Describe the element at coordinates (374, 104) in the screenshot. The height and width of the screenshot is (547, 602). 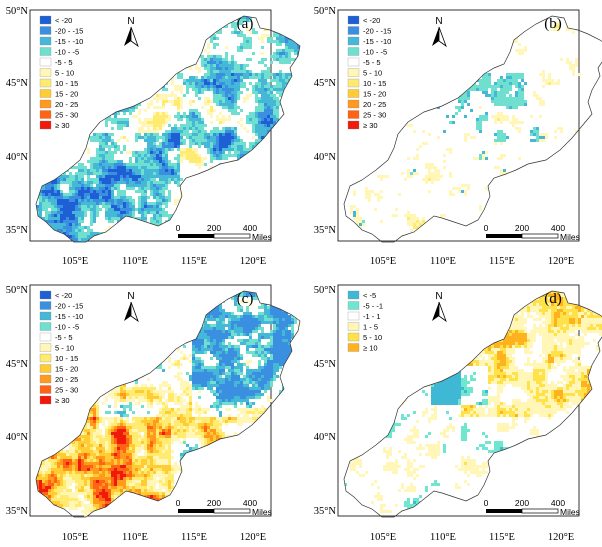
I see `legend-label: 20 - 25` at that location.